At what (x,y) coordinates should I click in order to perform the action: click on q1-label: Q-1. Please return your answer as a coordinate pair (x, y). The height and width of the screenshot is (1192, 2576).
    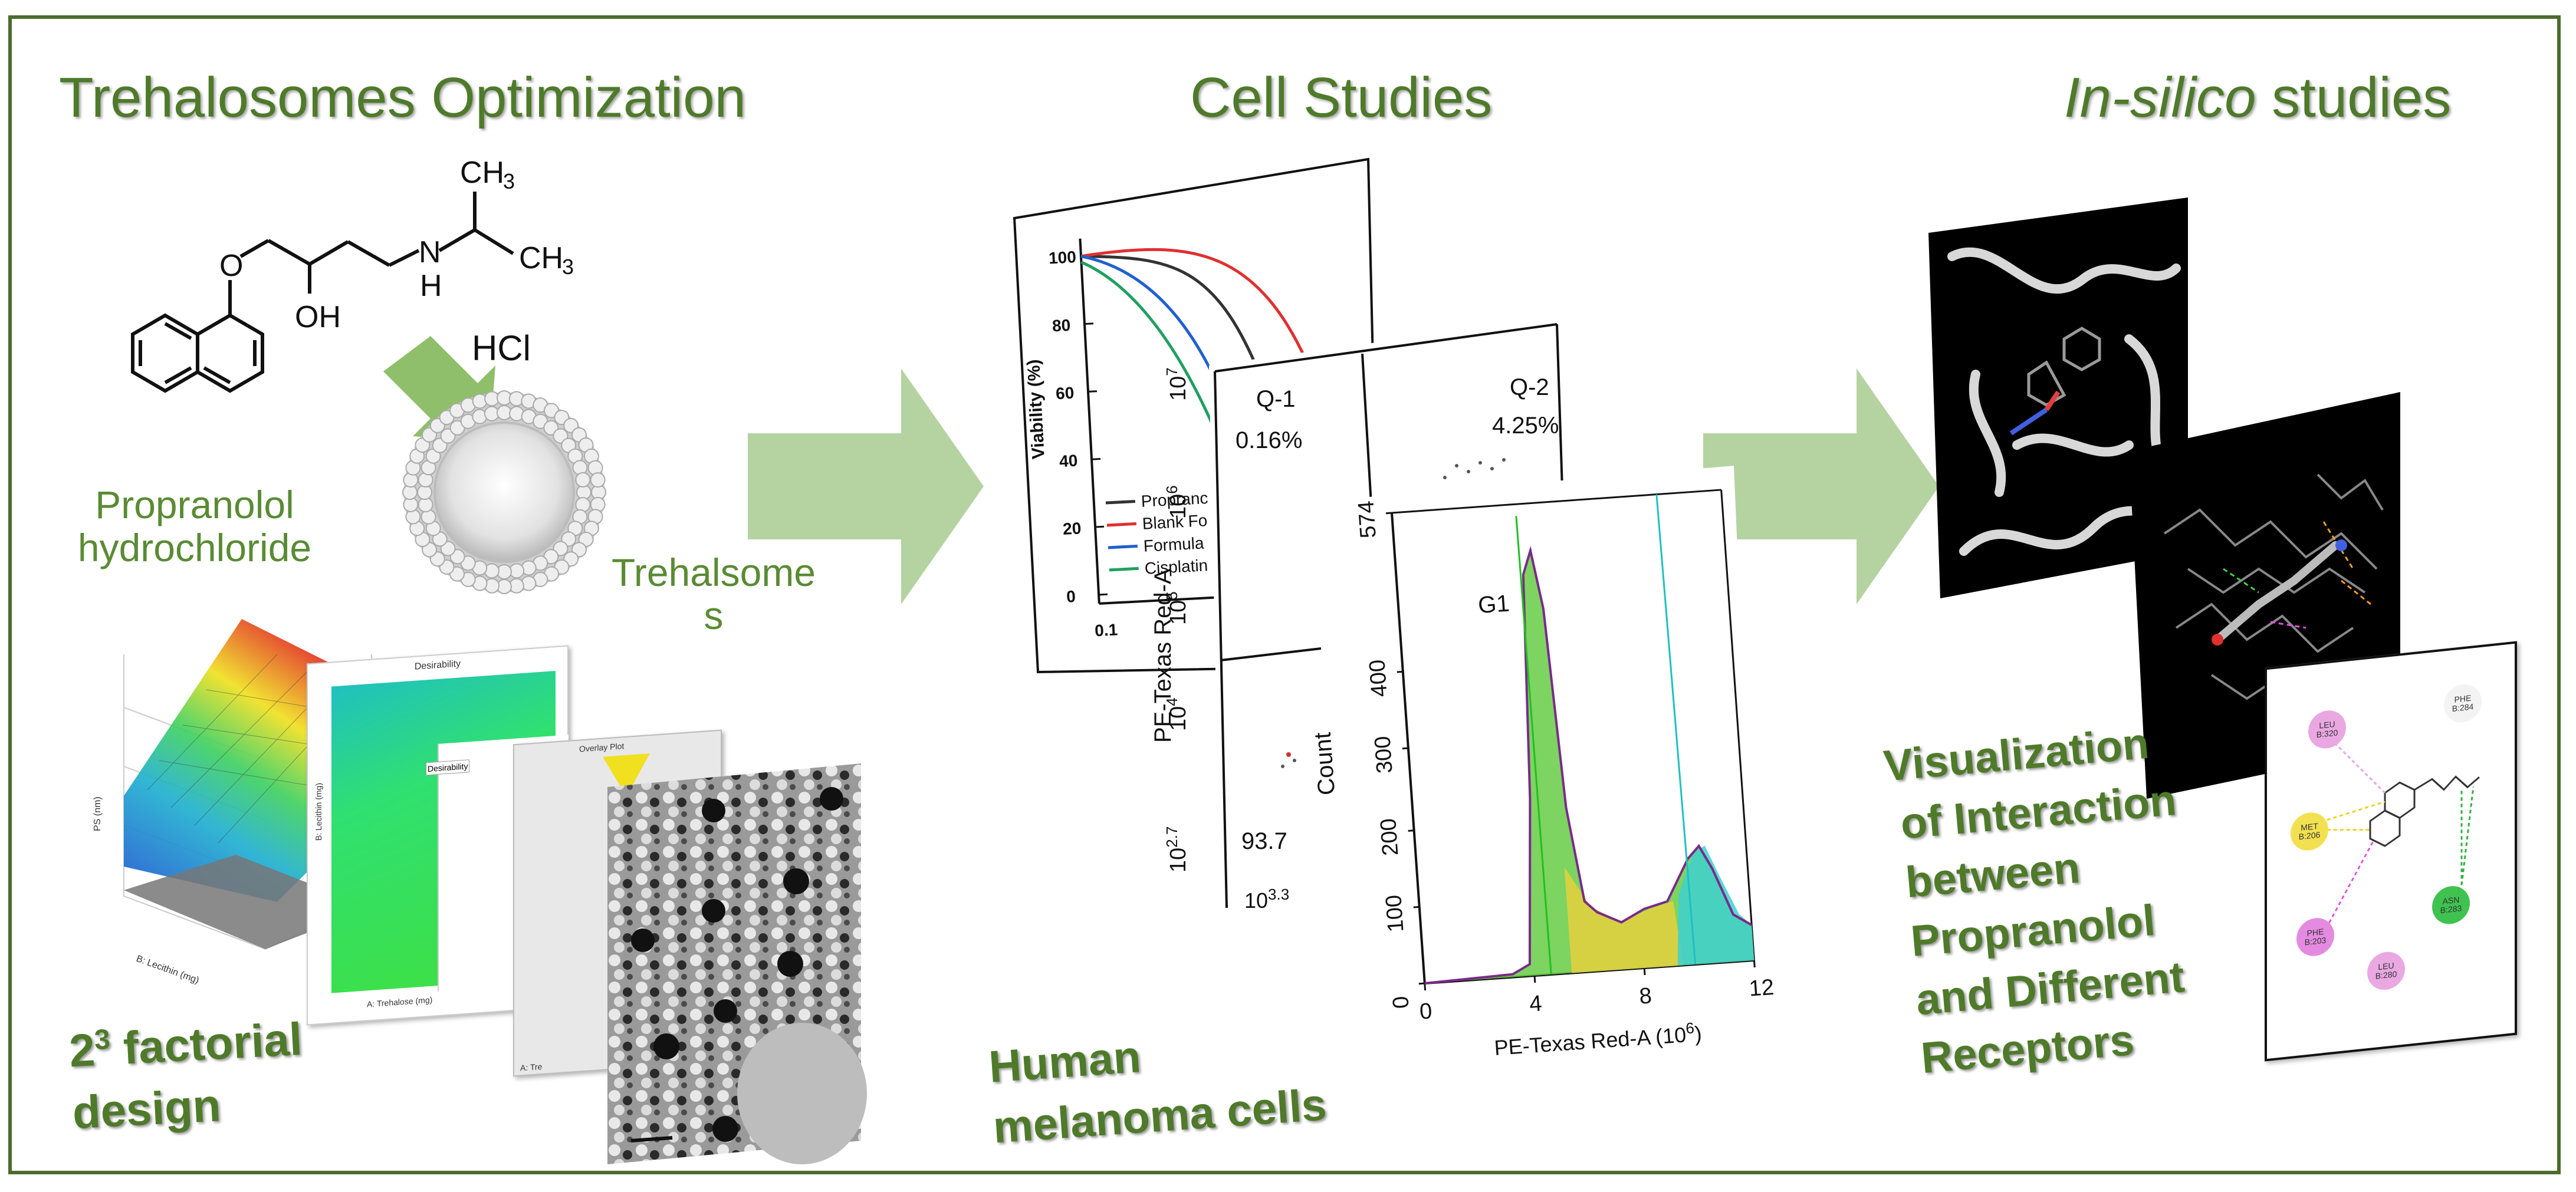
    Looking at the image, I should click on (1276, 399).